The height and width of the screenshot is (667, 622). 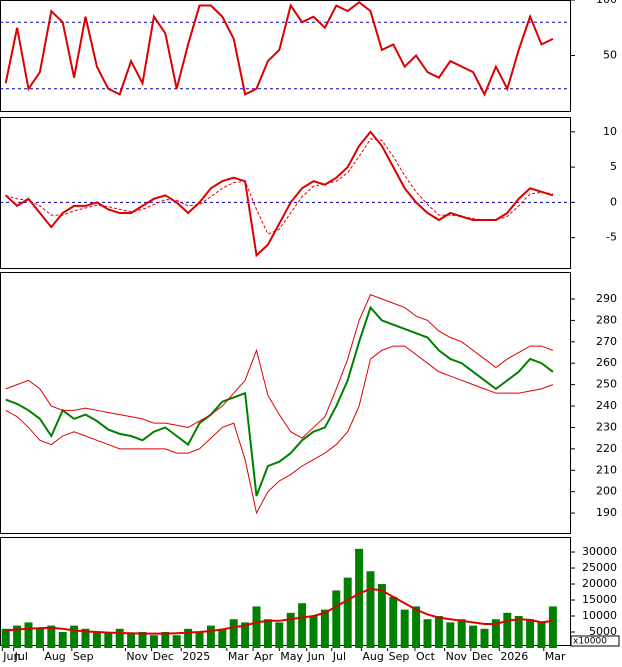 I want to click on x-tick-label: Oct, so click(x=426, y=656).